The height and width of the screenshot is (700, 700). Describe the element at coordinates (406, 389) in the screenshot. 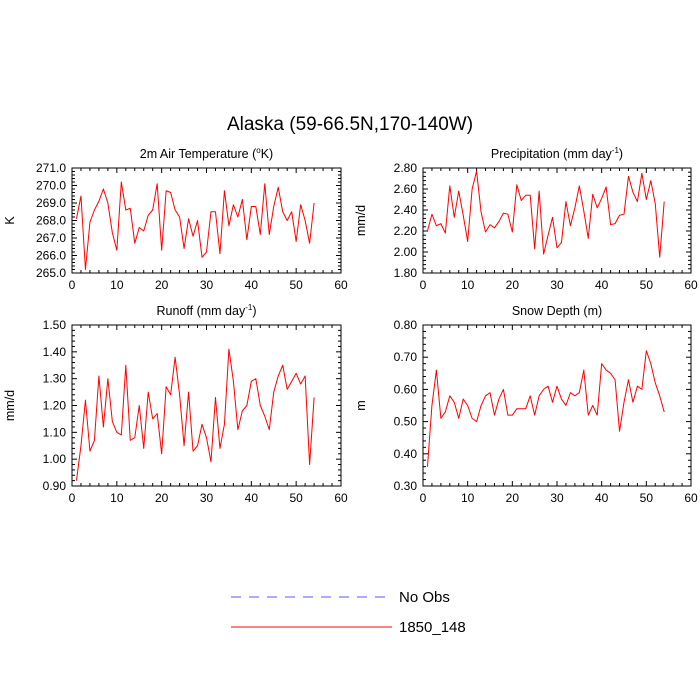

I see `snow-depth-ytick-label: 0.60` at that location.